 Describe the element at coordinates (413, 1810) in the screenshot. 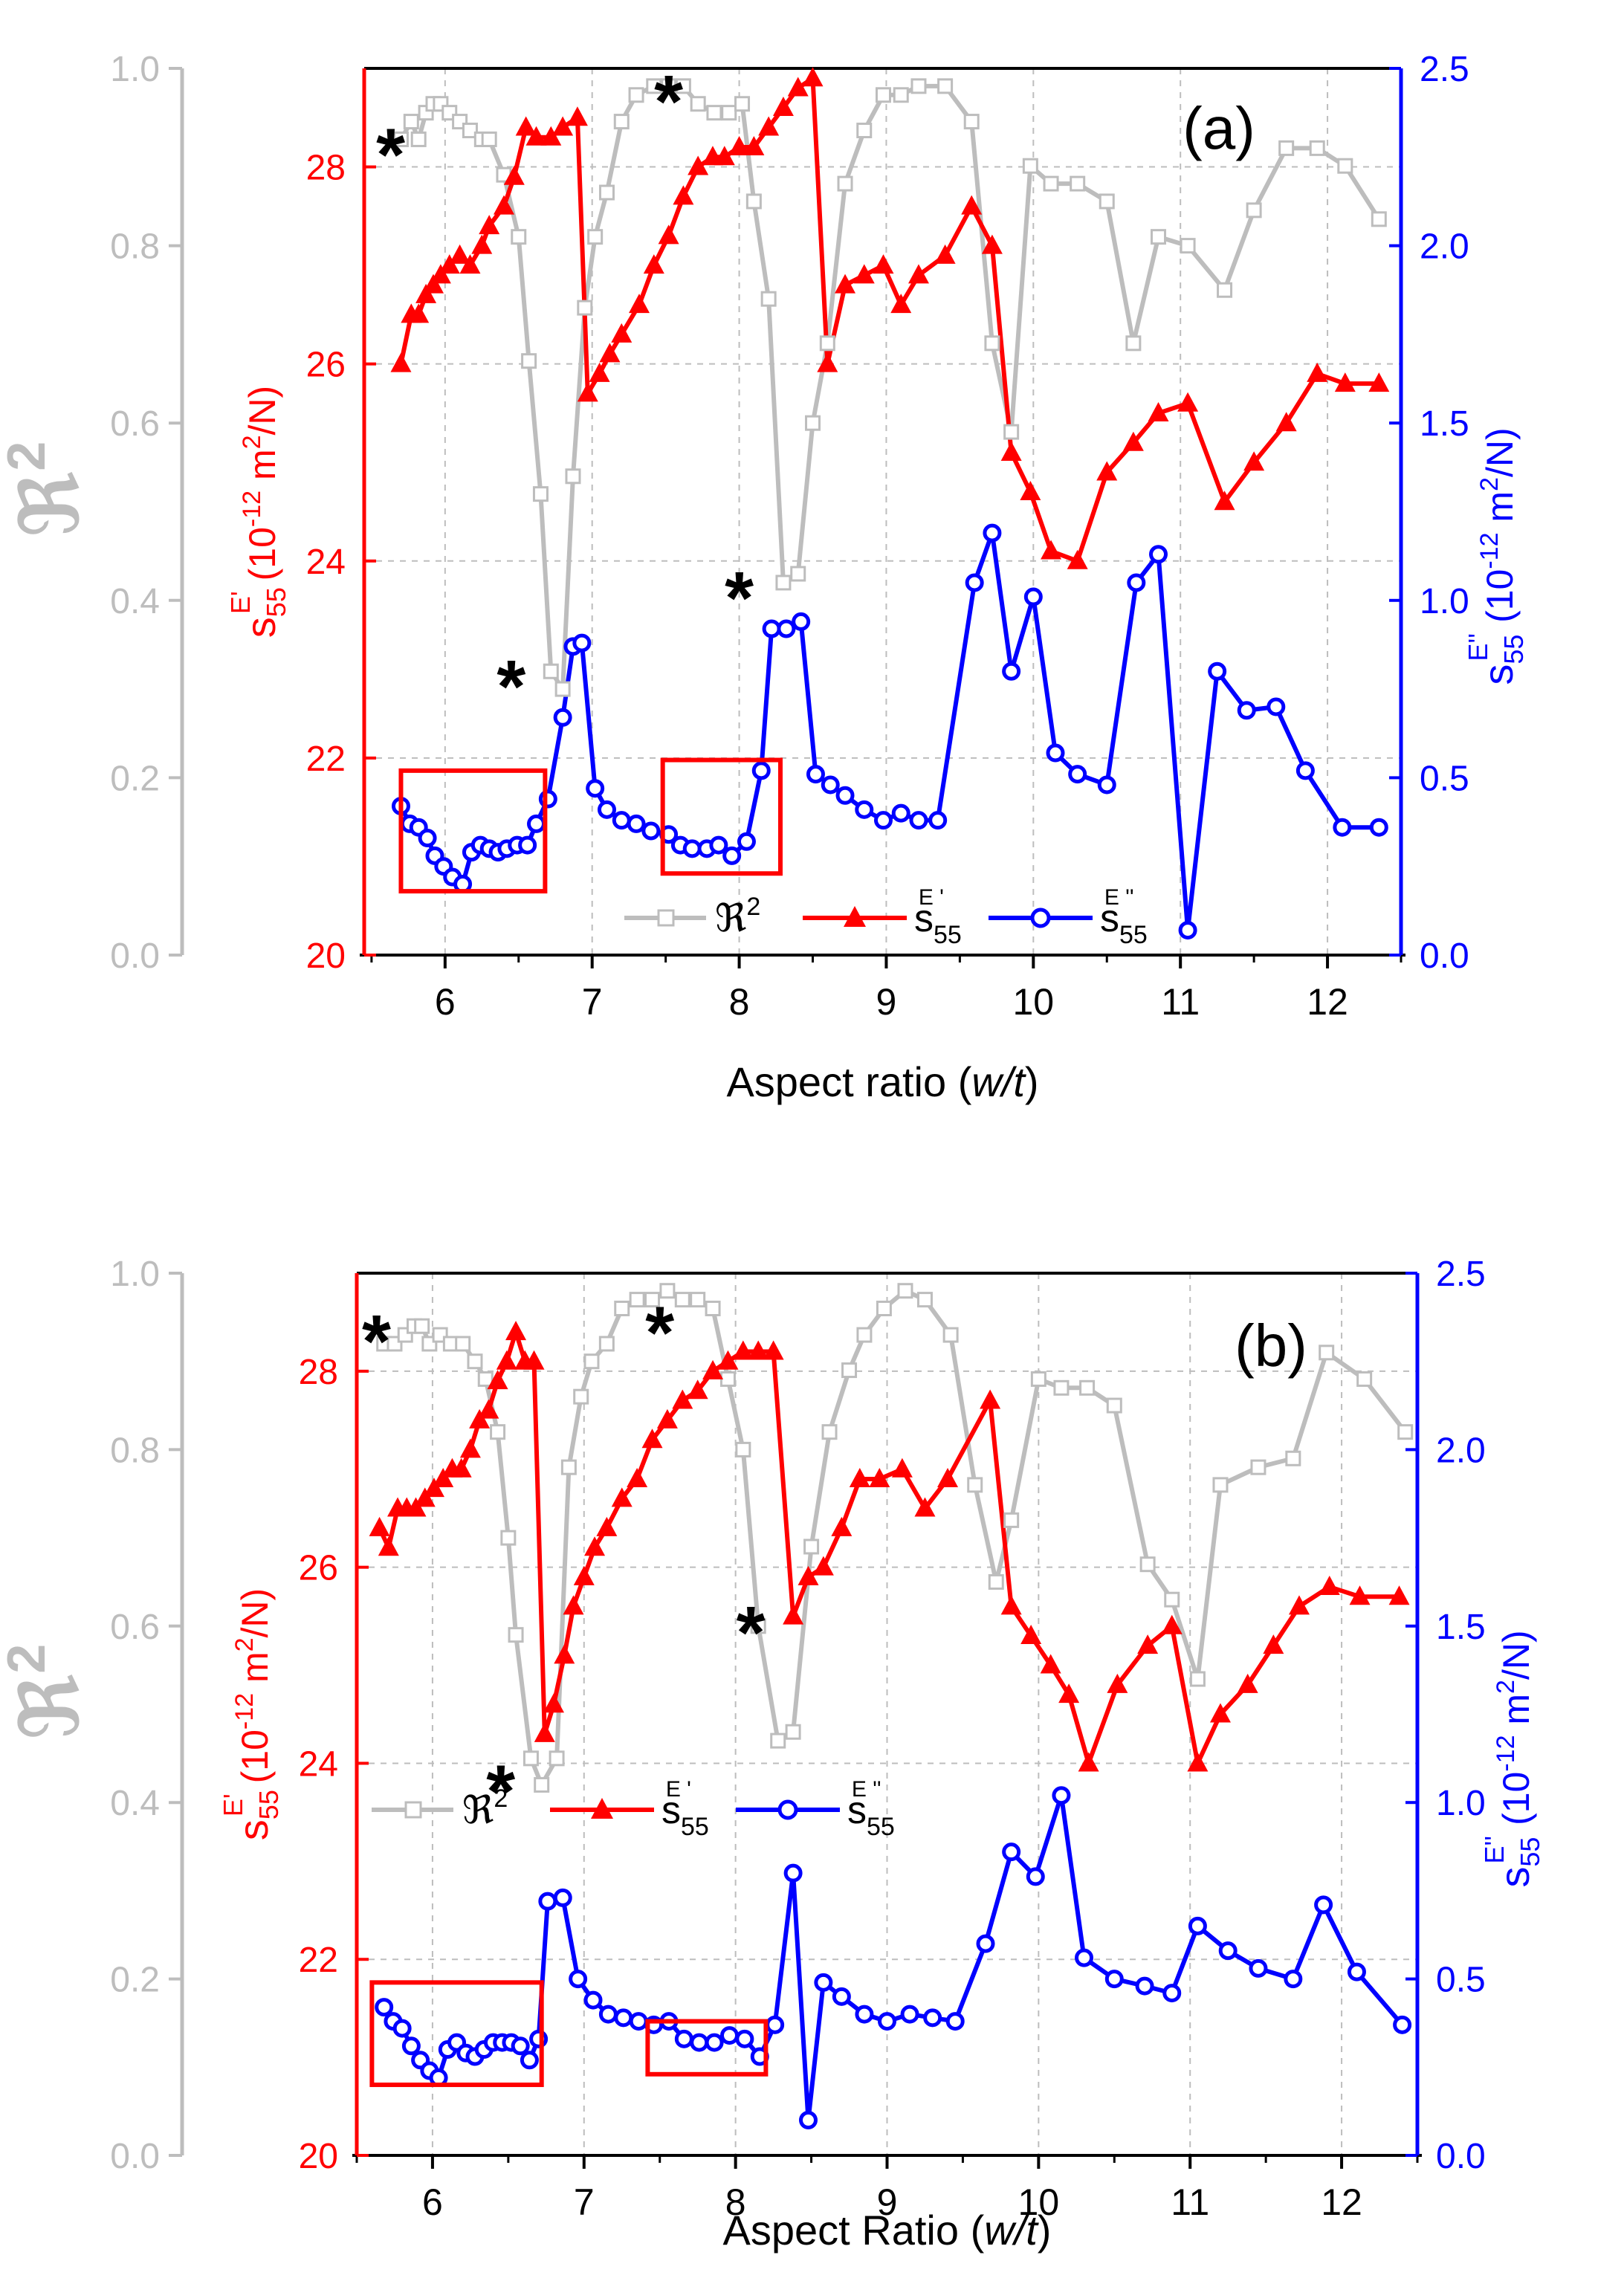

I see `legend-r2-marker` at that location.